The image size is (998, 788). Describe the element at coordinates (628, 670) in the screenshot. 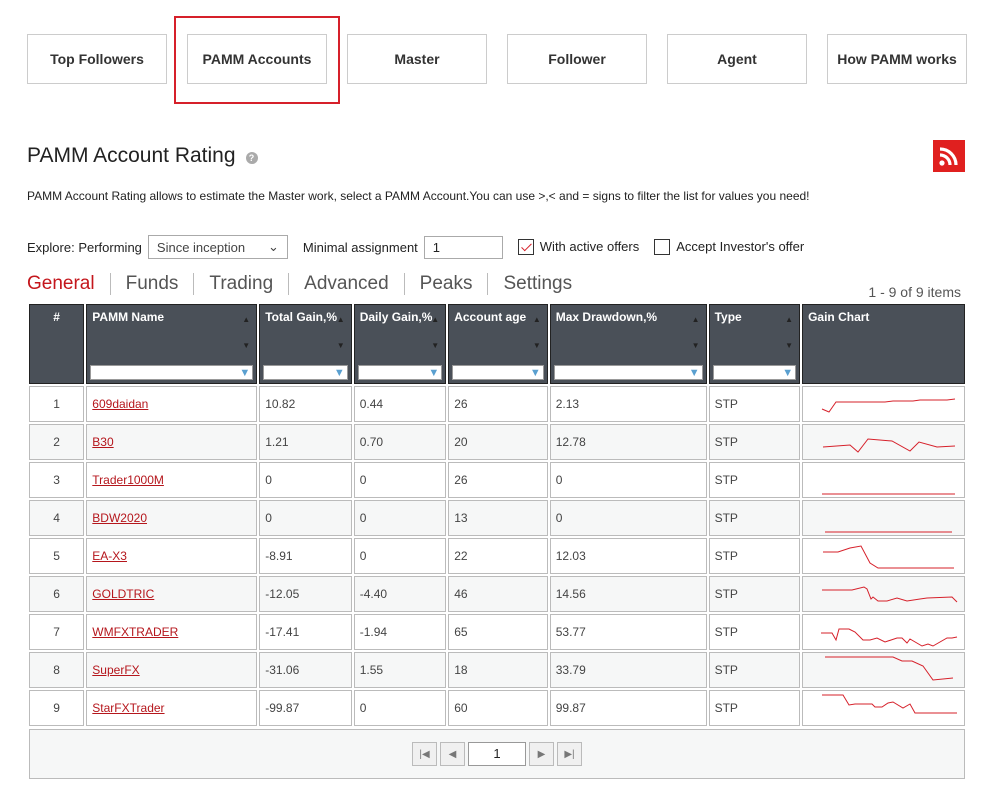

I see `value-cell: 33.79` at that location.